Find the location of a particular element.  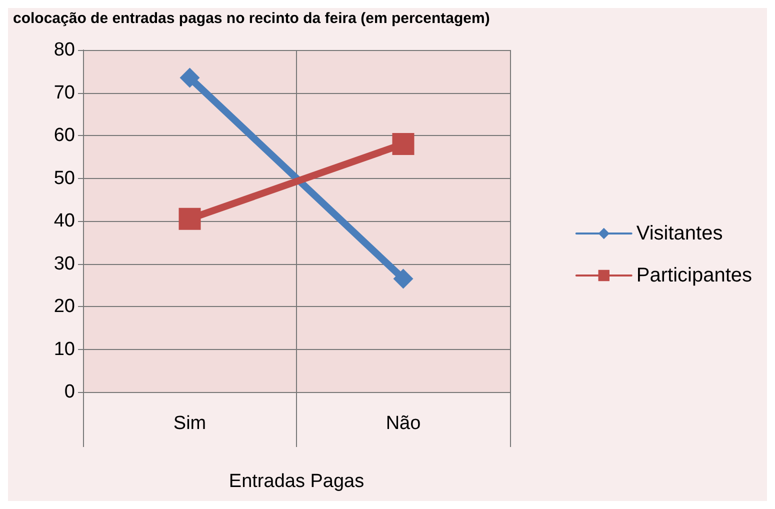

legend-label: Visitantes is located at coordinates (679, 233).